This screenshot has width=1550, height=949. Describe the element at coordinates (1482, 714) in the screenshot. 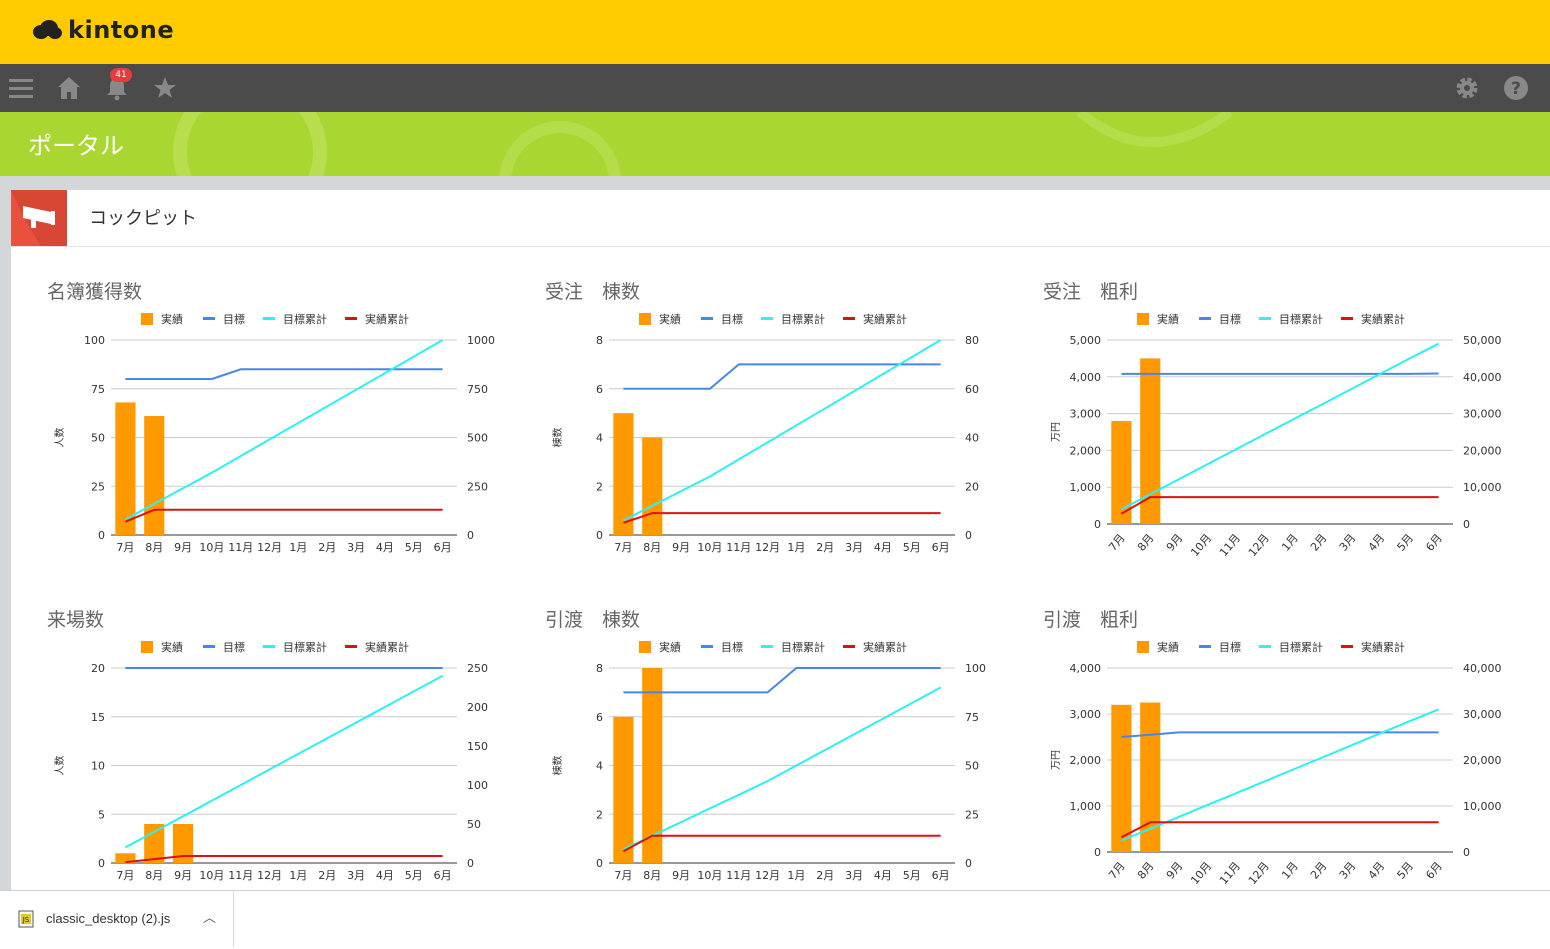

I see `y2-tick-label: 30,000` at that location.